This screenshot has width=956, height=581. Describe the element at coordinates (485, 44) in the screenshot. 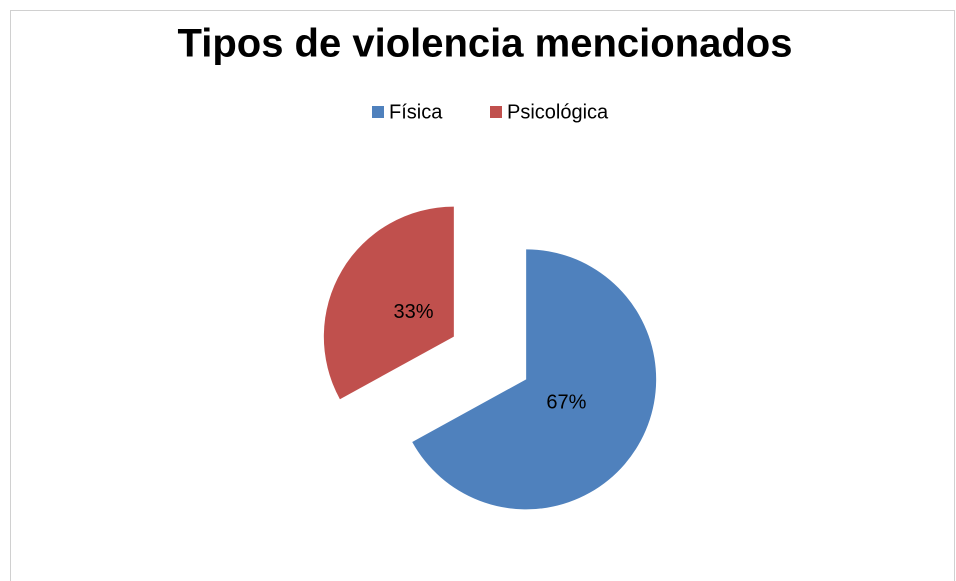

I see `chart-title: Tipos de violencia mencionados` at that location.